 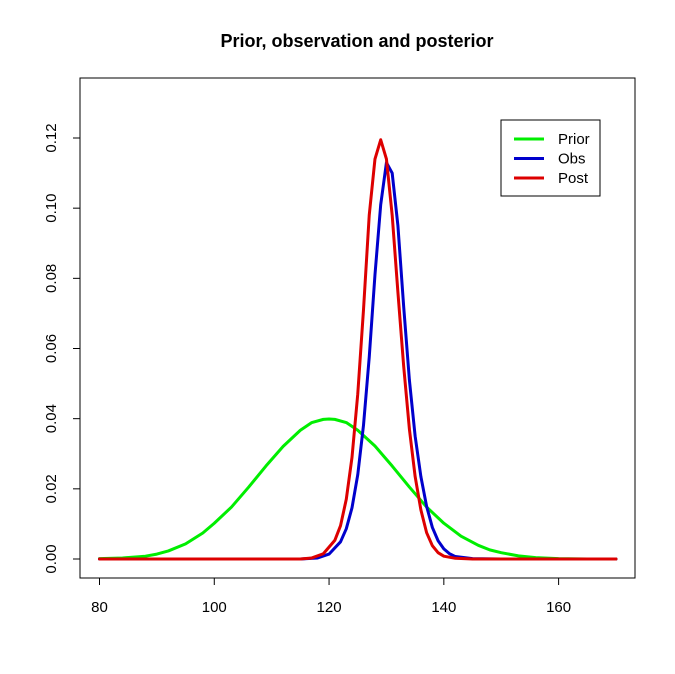 I want to click on y-tick-label: 0.02, so click(x=51, y=488).